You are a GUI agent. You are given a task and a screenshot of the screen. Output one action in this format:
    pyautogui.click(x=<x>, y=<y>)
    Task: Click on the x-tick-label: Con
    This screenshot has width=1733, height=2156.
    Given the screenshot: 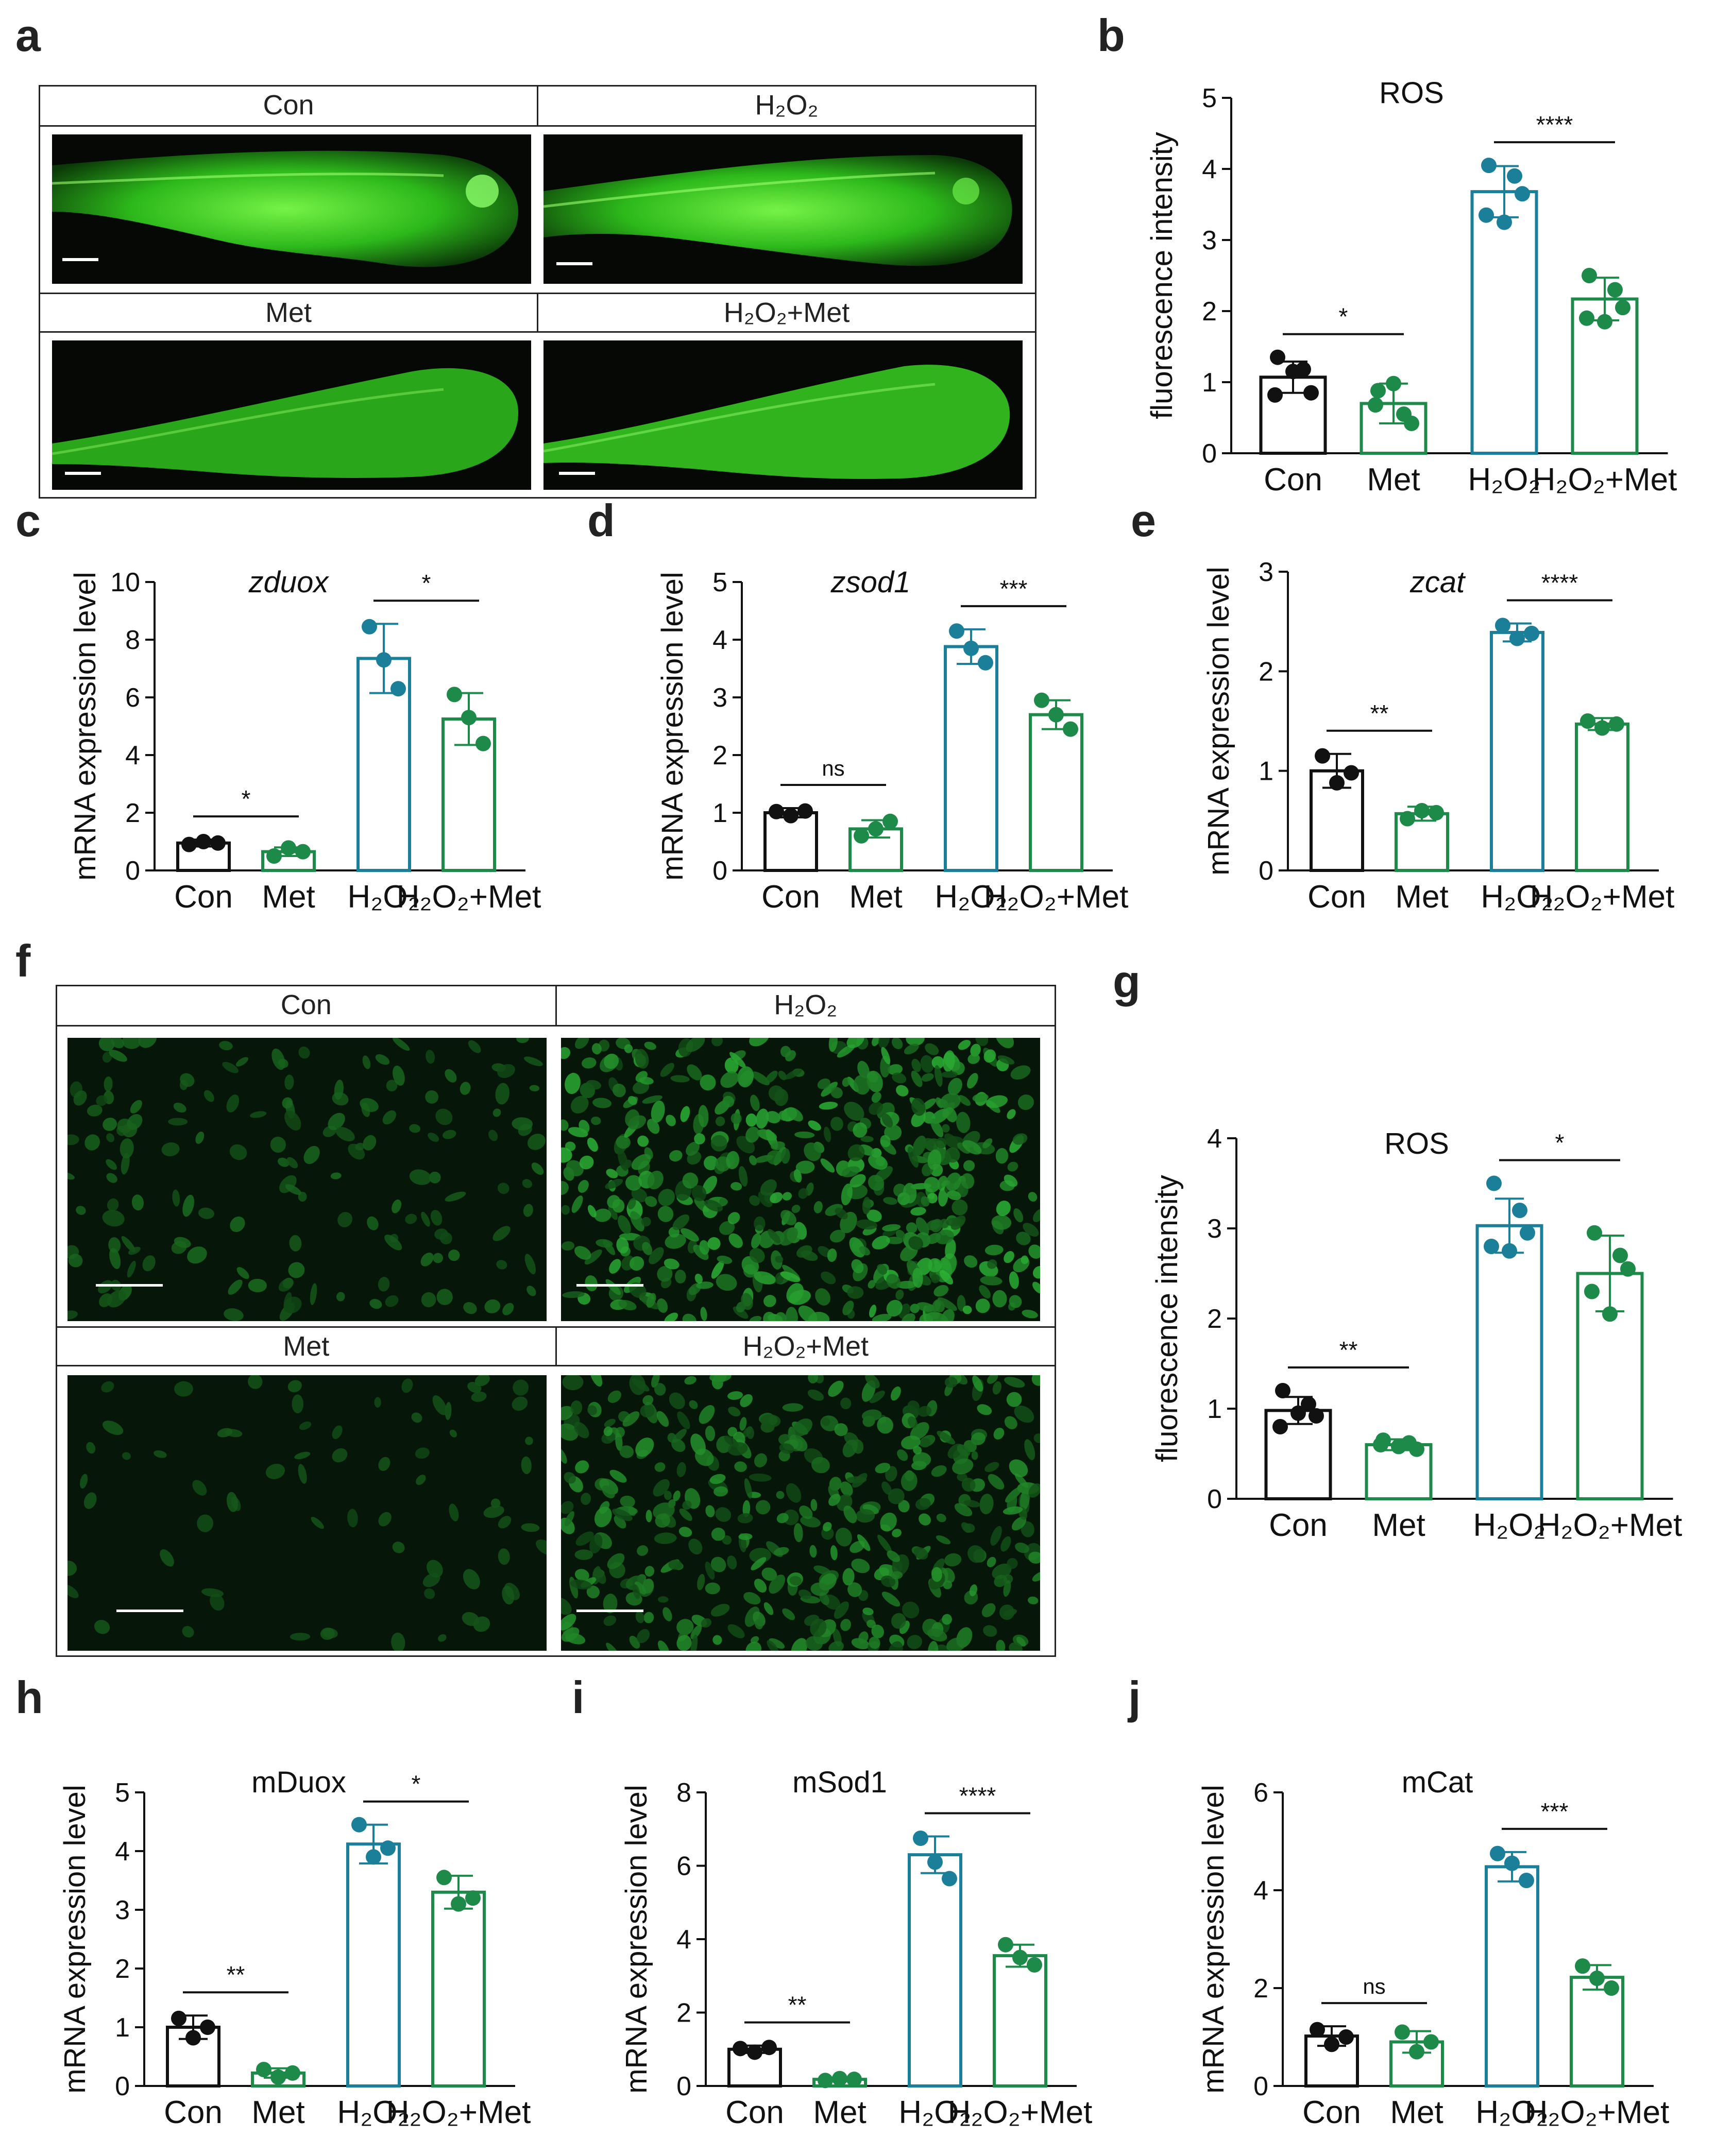 What is the action you would take?
    pyautogui.click(x=203, y=897)
    